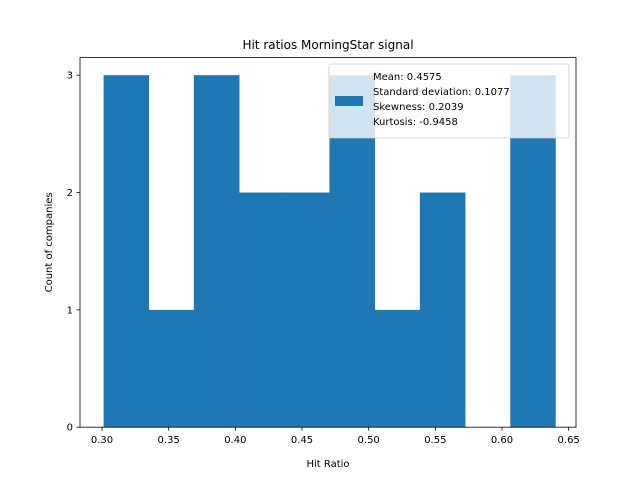  I want to click on legend-line-mean: Mean: 0.4575, so click(407, 77).